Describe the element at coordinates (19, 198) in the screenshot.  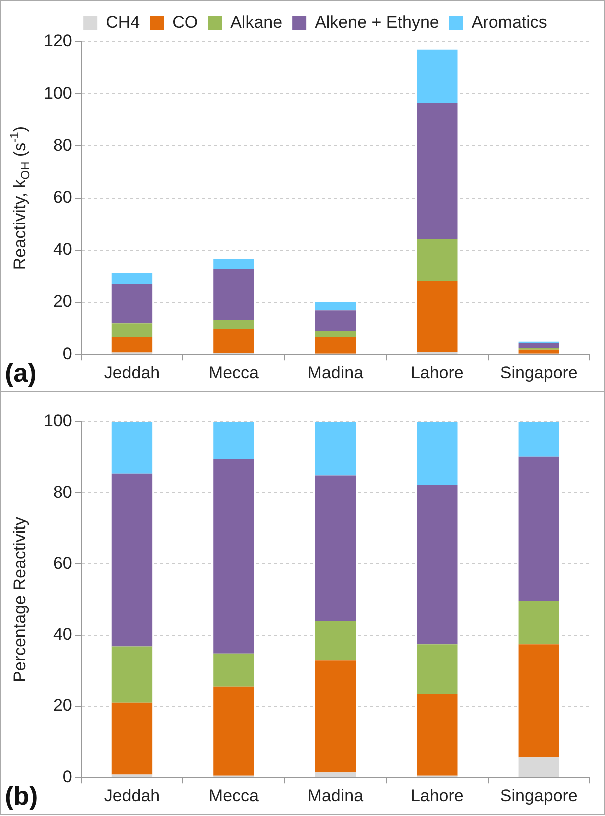
I see `y-axis-title: Reactivity, kOH (s-1)` at that location.